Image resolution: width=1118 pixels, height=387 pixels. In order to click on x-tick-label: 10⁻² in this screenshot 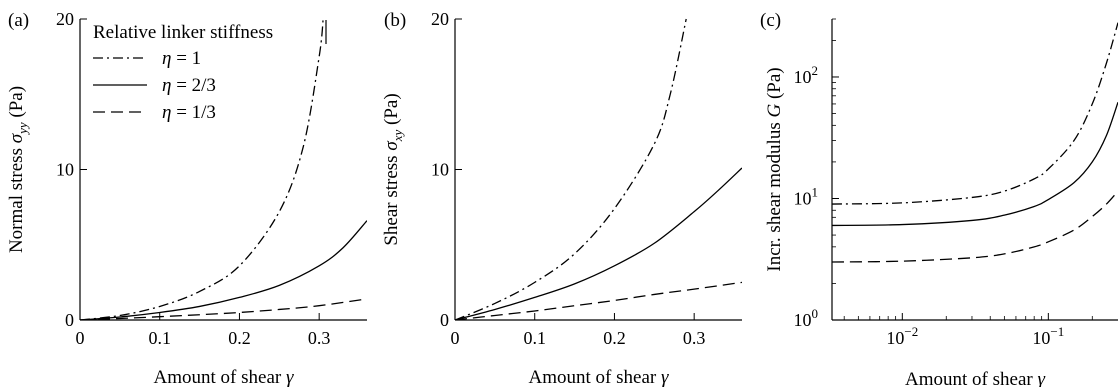, I will do `click(902, 336)`.